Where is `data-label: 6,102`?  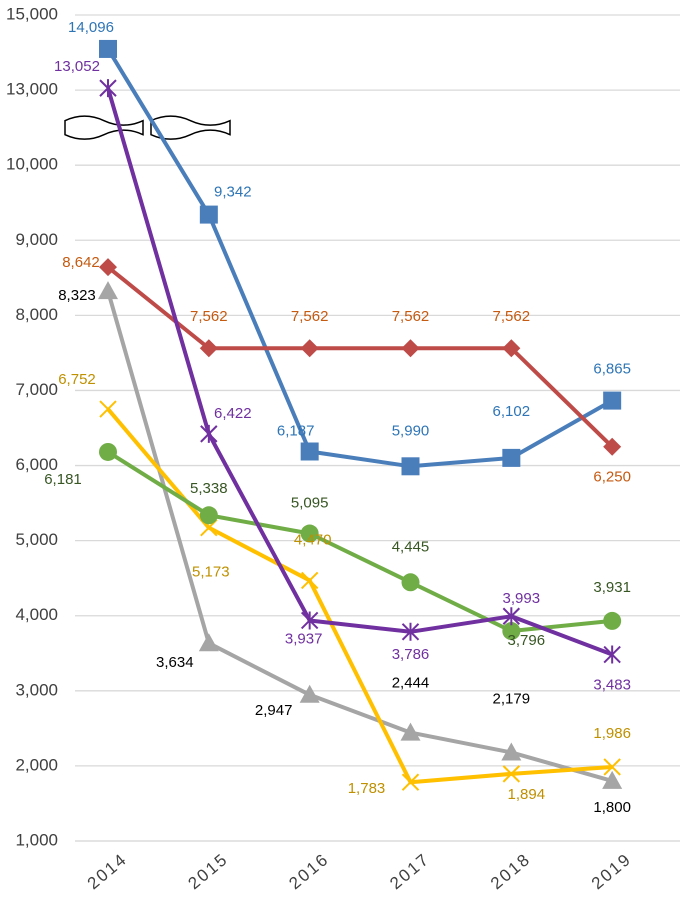
data-label: 6,102 is located at coordinates (512, 411).